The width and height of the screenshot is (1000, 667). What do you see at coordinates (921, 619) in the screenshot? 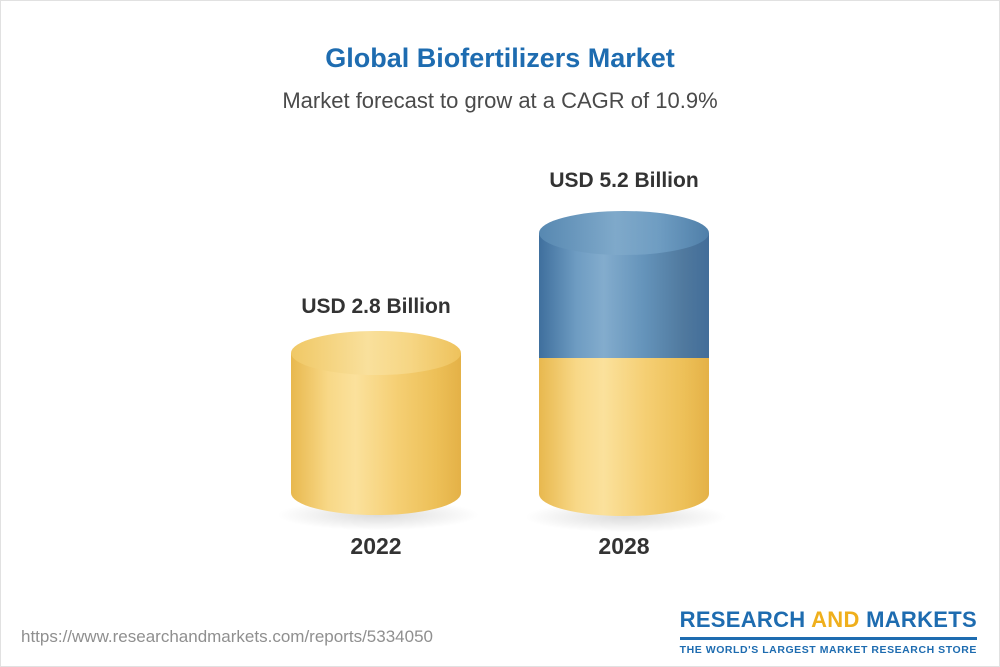
I see `logo-word-markets: MARKETS` at bounding box center [921, 619].